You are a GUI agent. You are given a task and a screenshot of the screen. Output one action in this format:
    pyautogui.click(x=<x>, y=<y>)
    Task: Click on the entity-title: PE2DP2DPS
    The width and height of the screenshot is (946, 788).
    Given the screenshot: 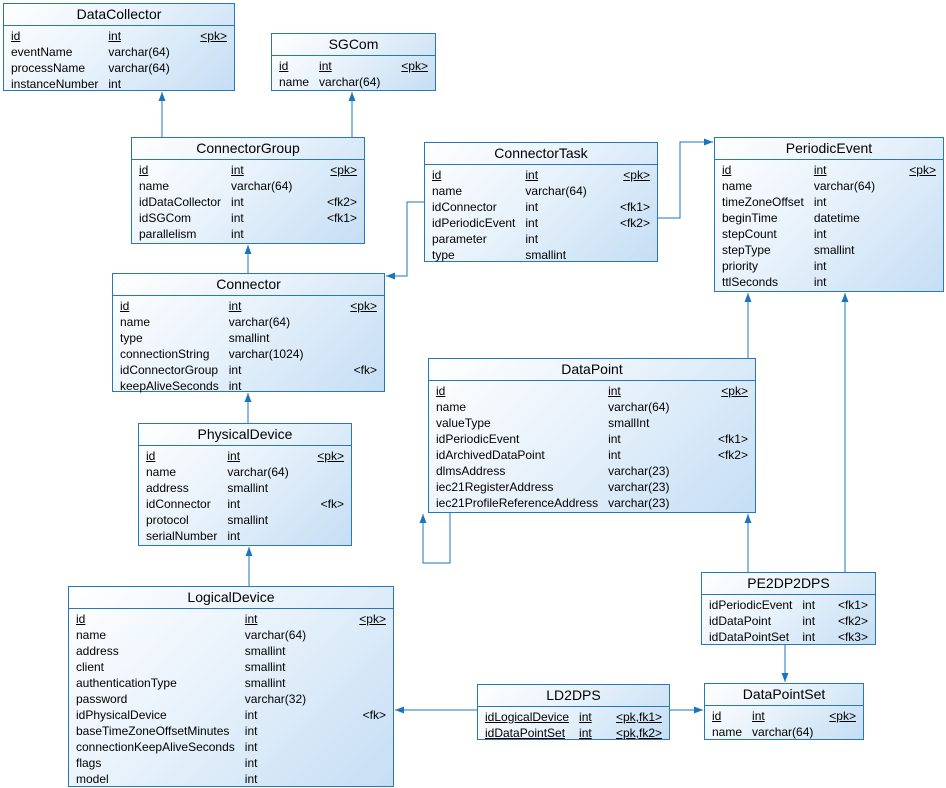 What is the action you would take?
    pyautogui.click(x=788, y=584)
    